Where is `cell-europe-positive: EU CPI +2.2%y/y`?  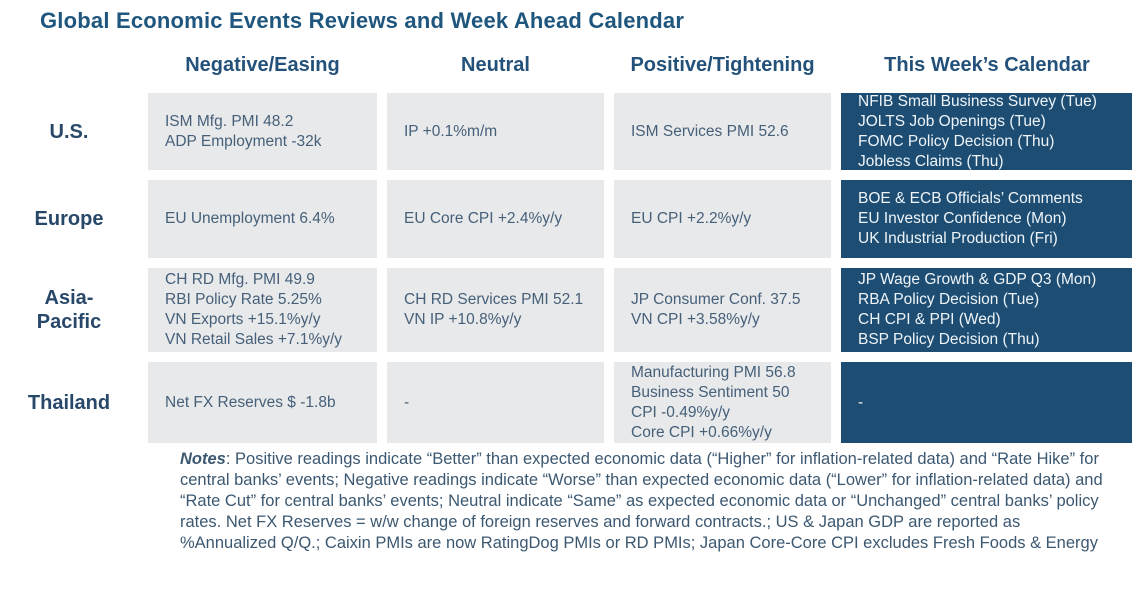 cell-europe-positive: EU CPI +2.2%y/y is located at coordinates (722, 219).